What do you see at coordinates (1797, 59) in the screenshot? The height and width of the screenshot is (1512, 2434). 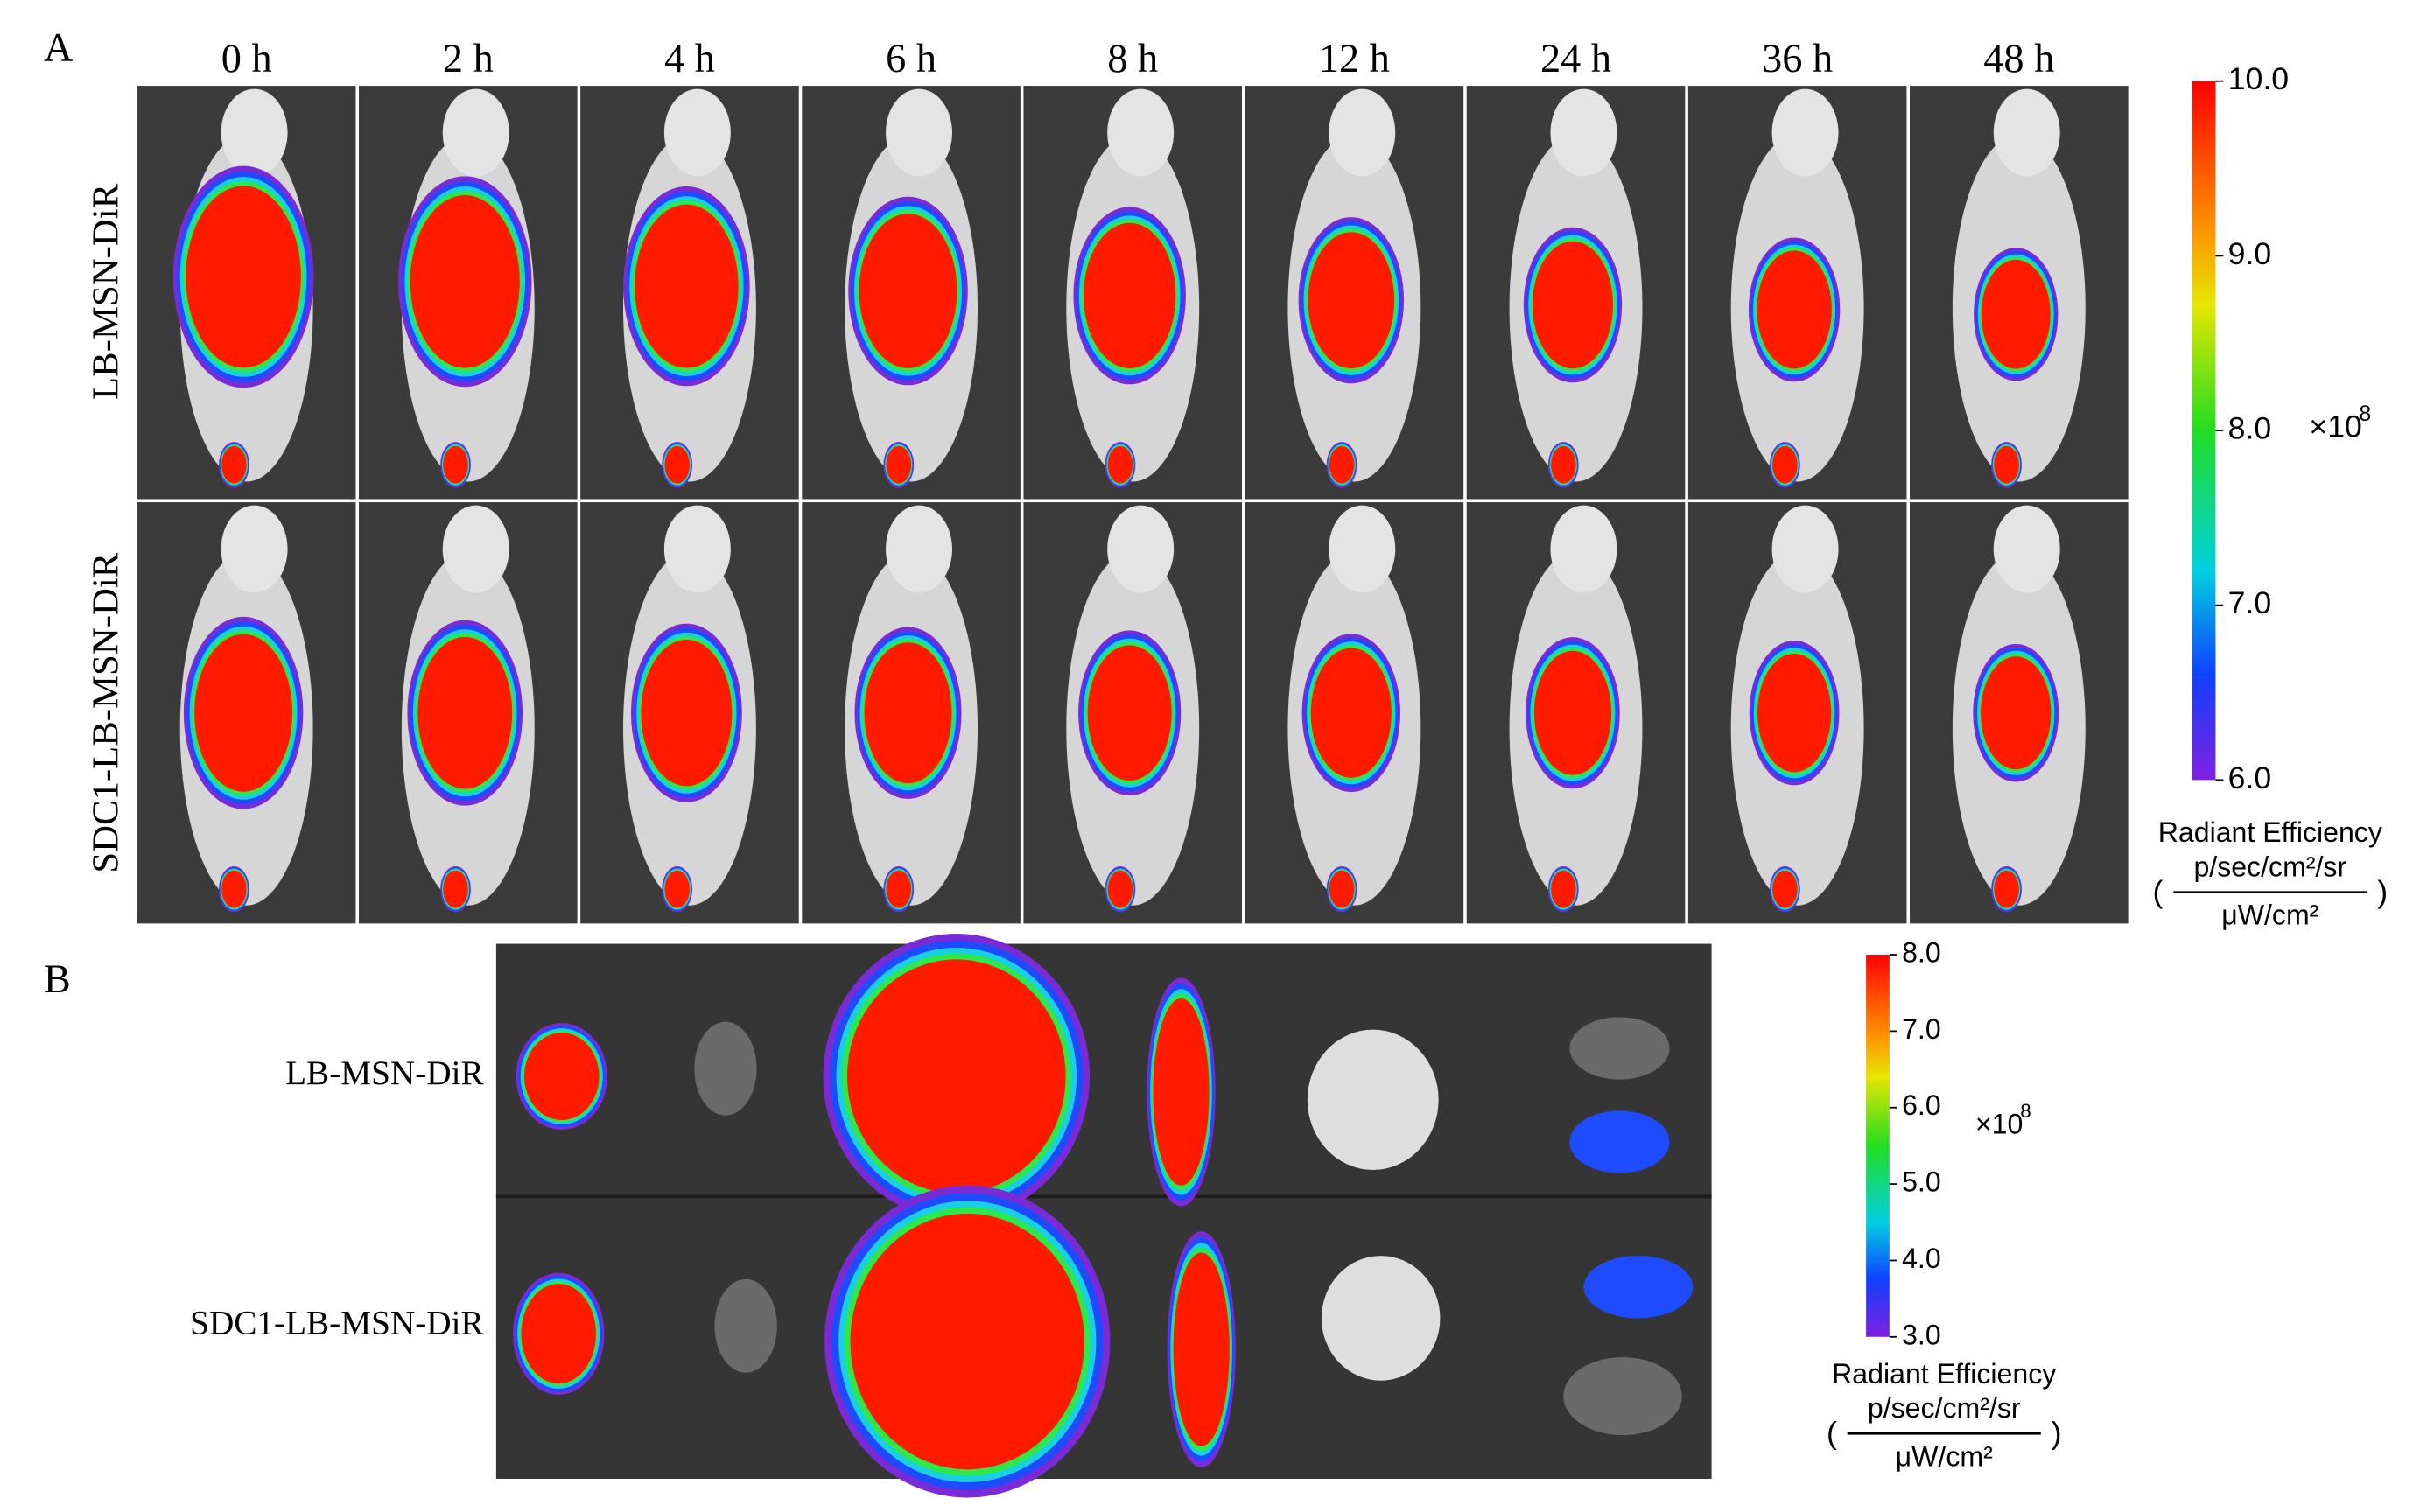 I see `time-label: 36 h` at bounding box center [1797, 59].